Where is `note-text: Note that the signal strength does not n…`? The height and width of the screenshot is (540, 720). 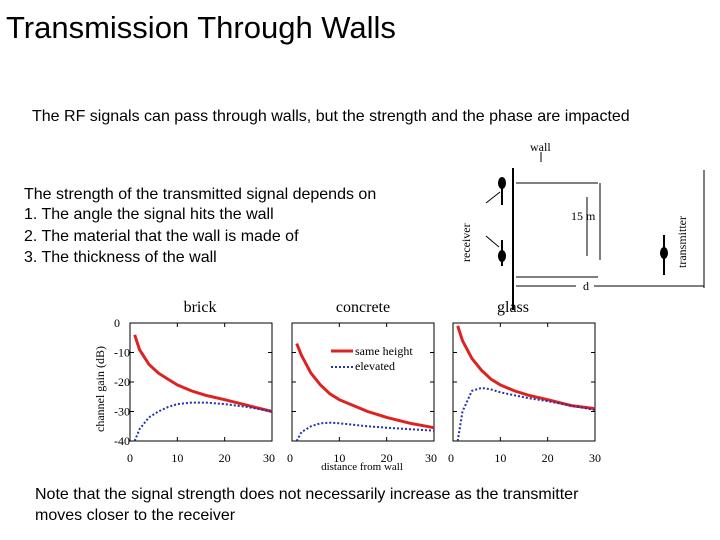
note-text: Note that the signal strength does not n… is located at coordinates (365, 505).